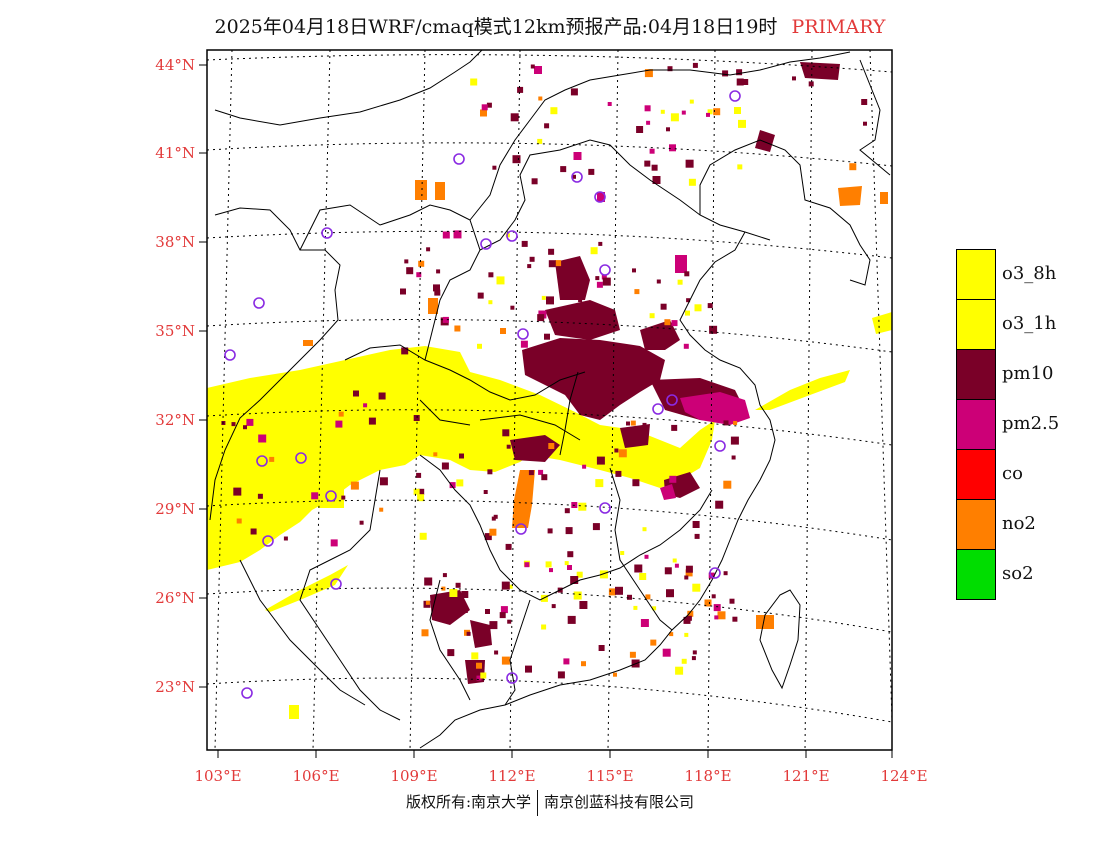 This screenshot has width=1100, height=850. What do you see at coordinates (1028, 474) in the screenshot?
I see `legend-item: co` at bounding box center [1028, 474].